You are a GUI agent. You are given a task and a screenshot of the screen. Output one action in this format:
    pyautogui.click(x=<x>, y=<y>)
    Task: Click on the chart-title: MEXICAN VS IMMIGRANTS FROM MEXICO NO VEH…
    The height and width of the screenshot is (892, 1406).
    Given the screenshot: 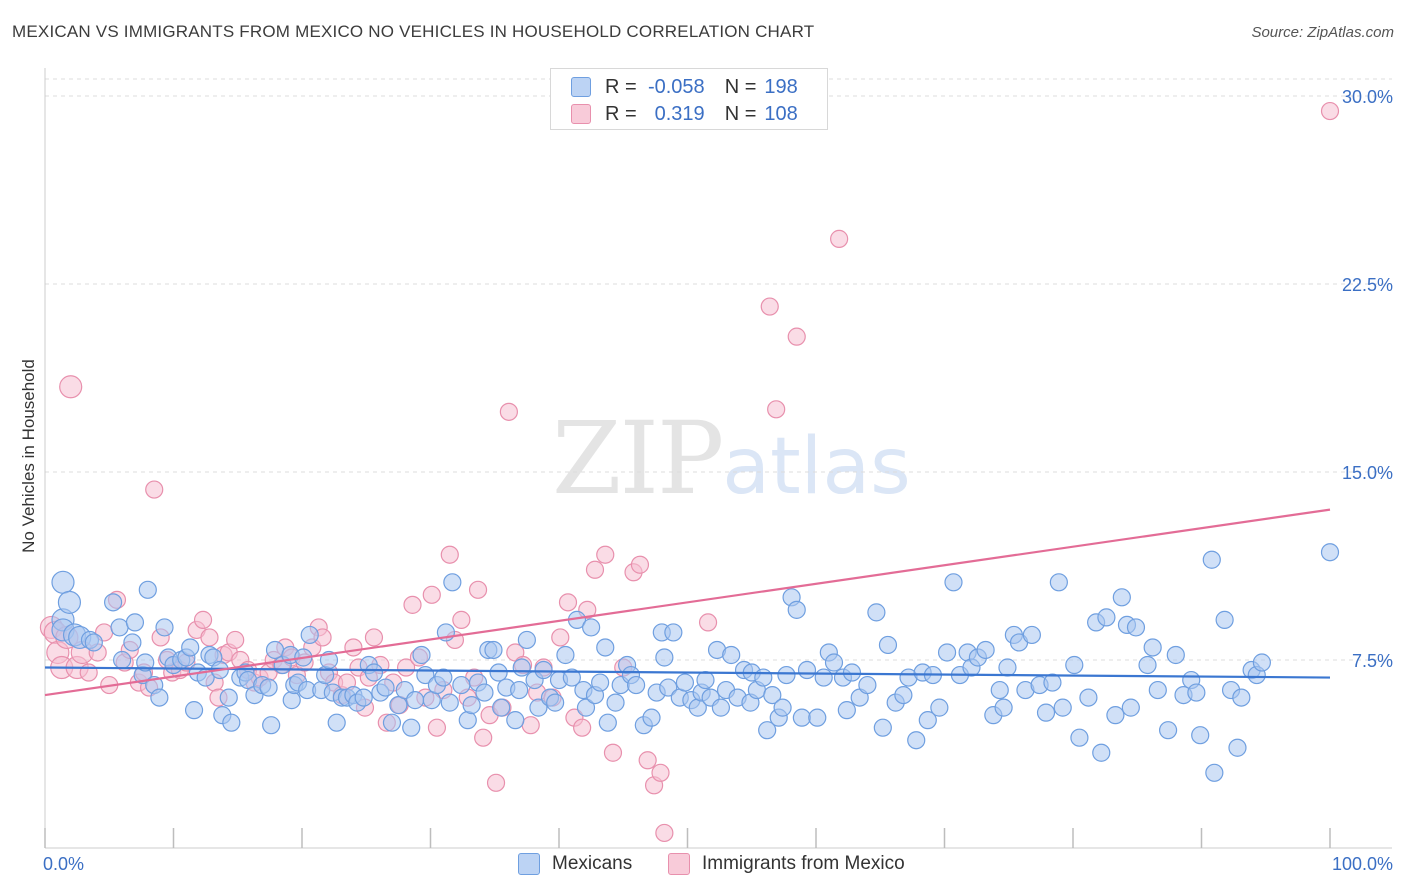 What is the action you would take?
    pyautogui.click(x=413, y=31)
    